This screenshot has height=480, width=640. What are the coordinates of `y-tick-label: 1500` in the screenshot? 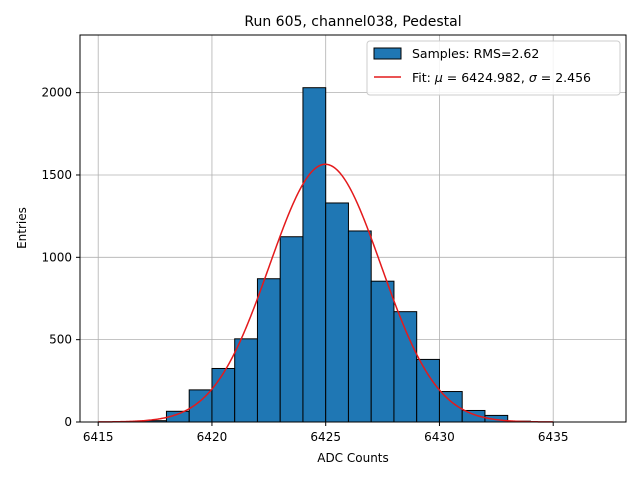 It's located at (56, 175).